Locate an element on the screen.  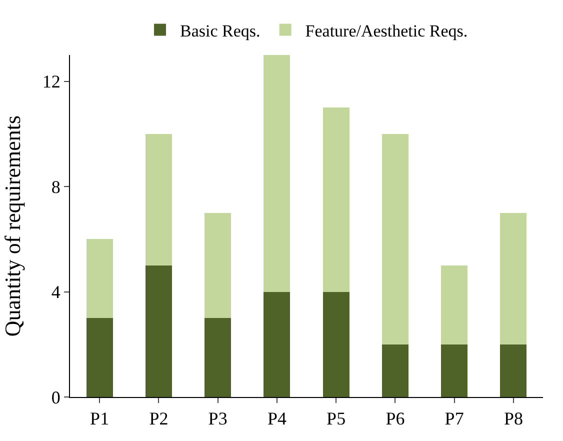
x-tick-label: P7 is located at coordinates (454, 418).